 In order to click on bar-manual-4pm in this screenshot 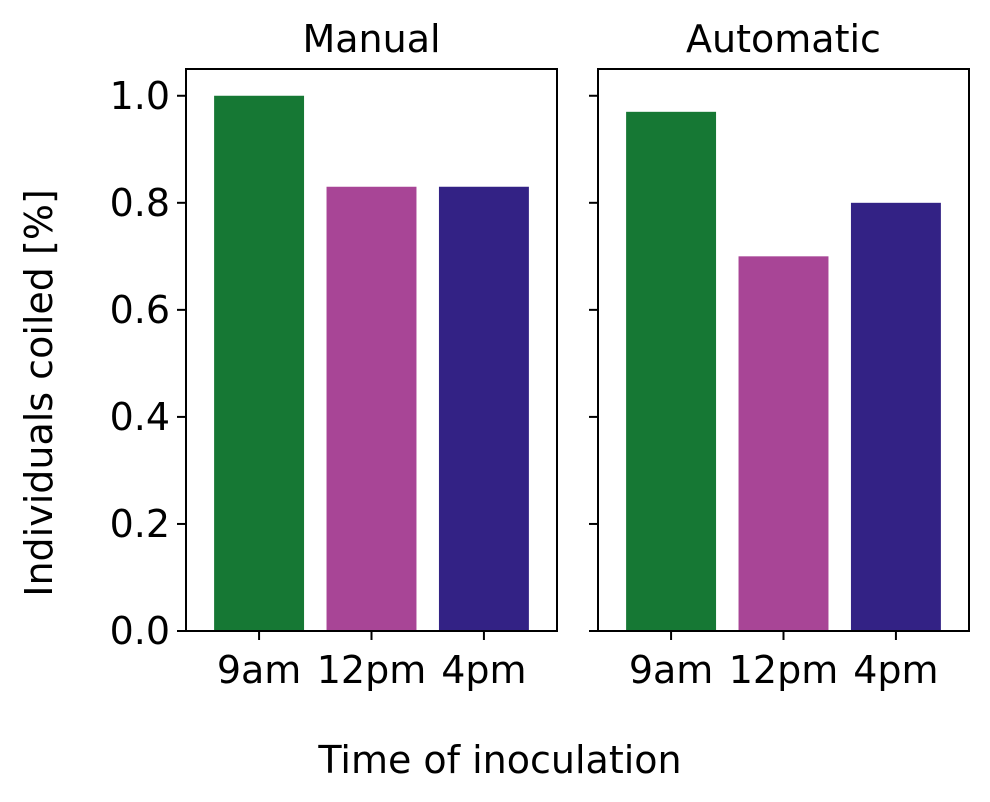, I will do `click(483, 408)`.